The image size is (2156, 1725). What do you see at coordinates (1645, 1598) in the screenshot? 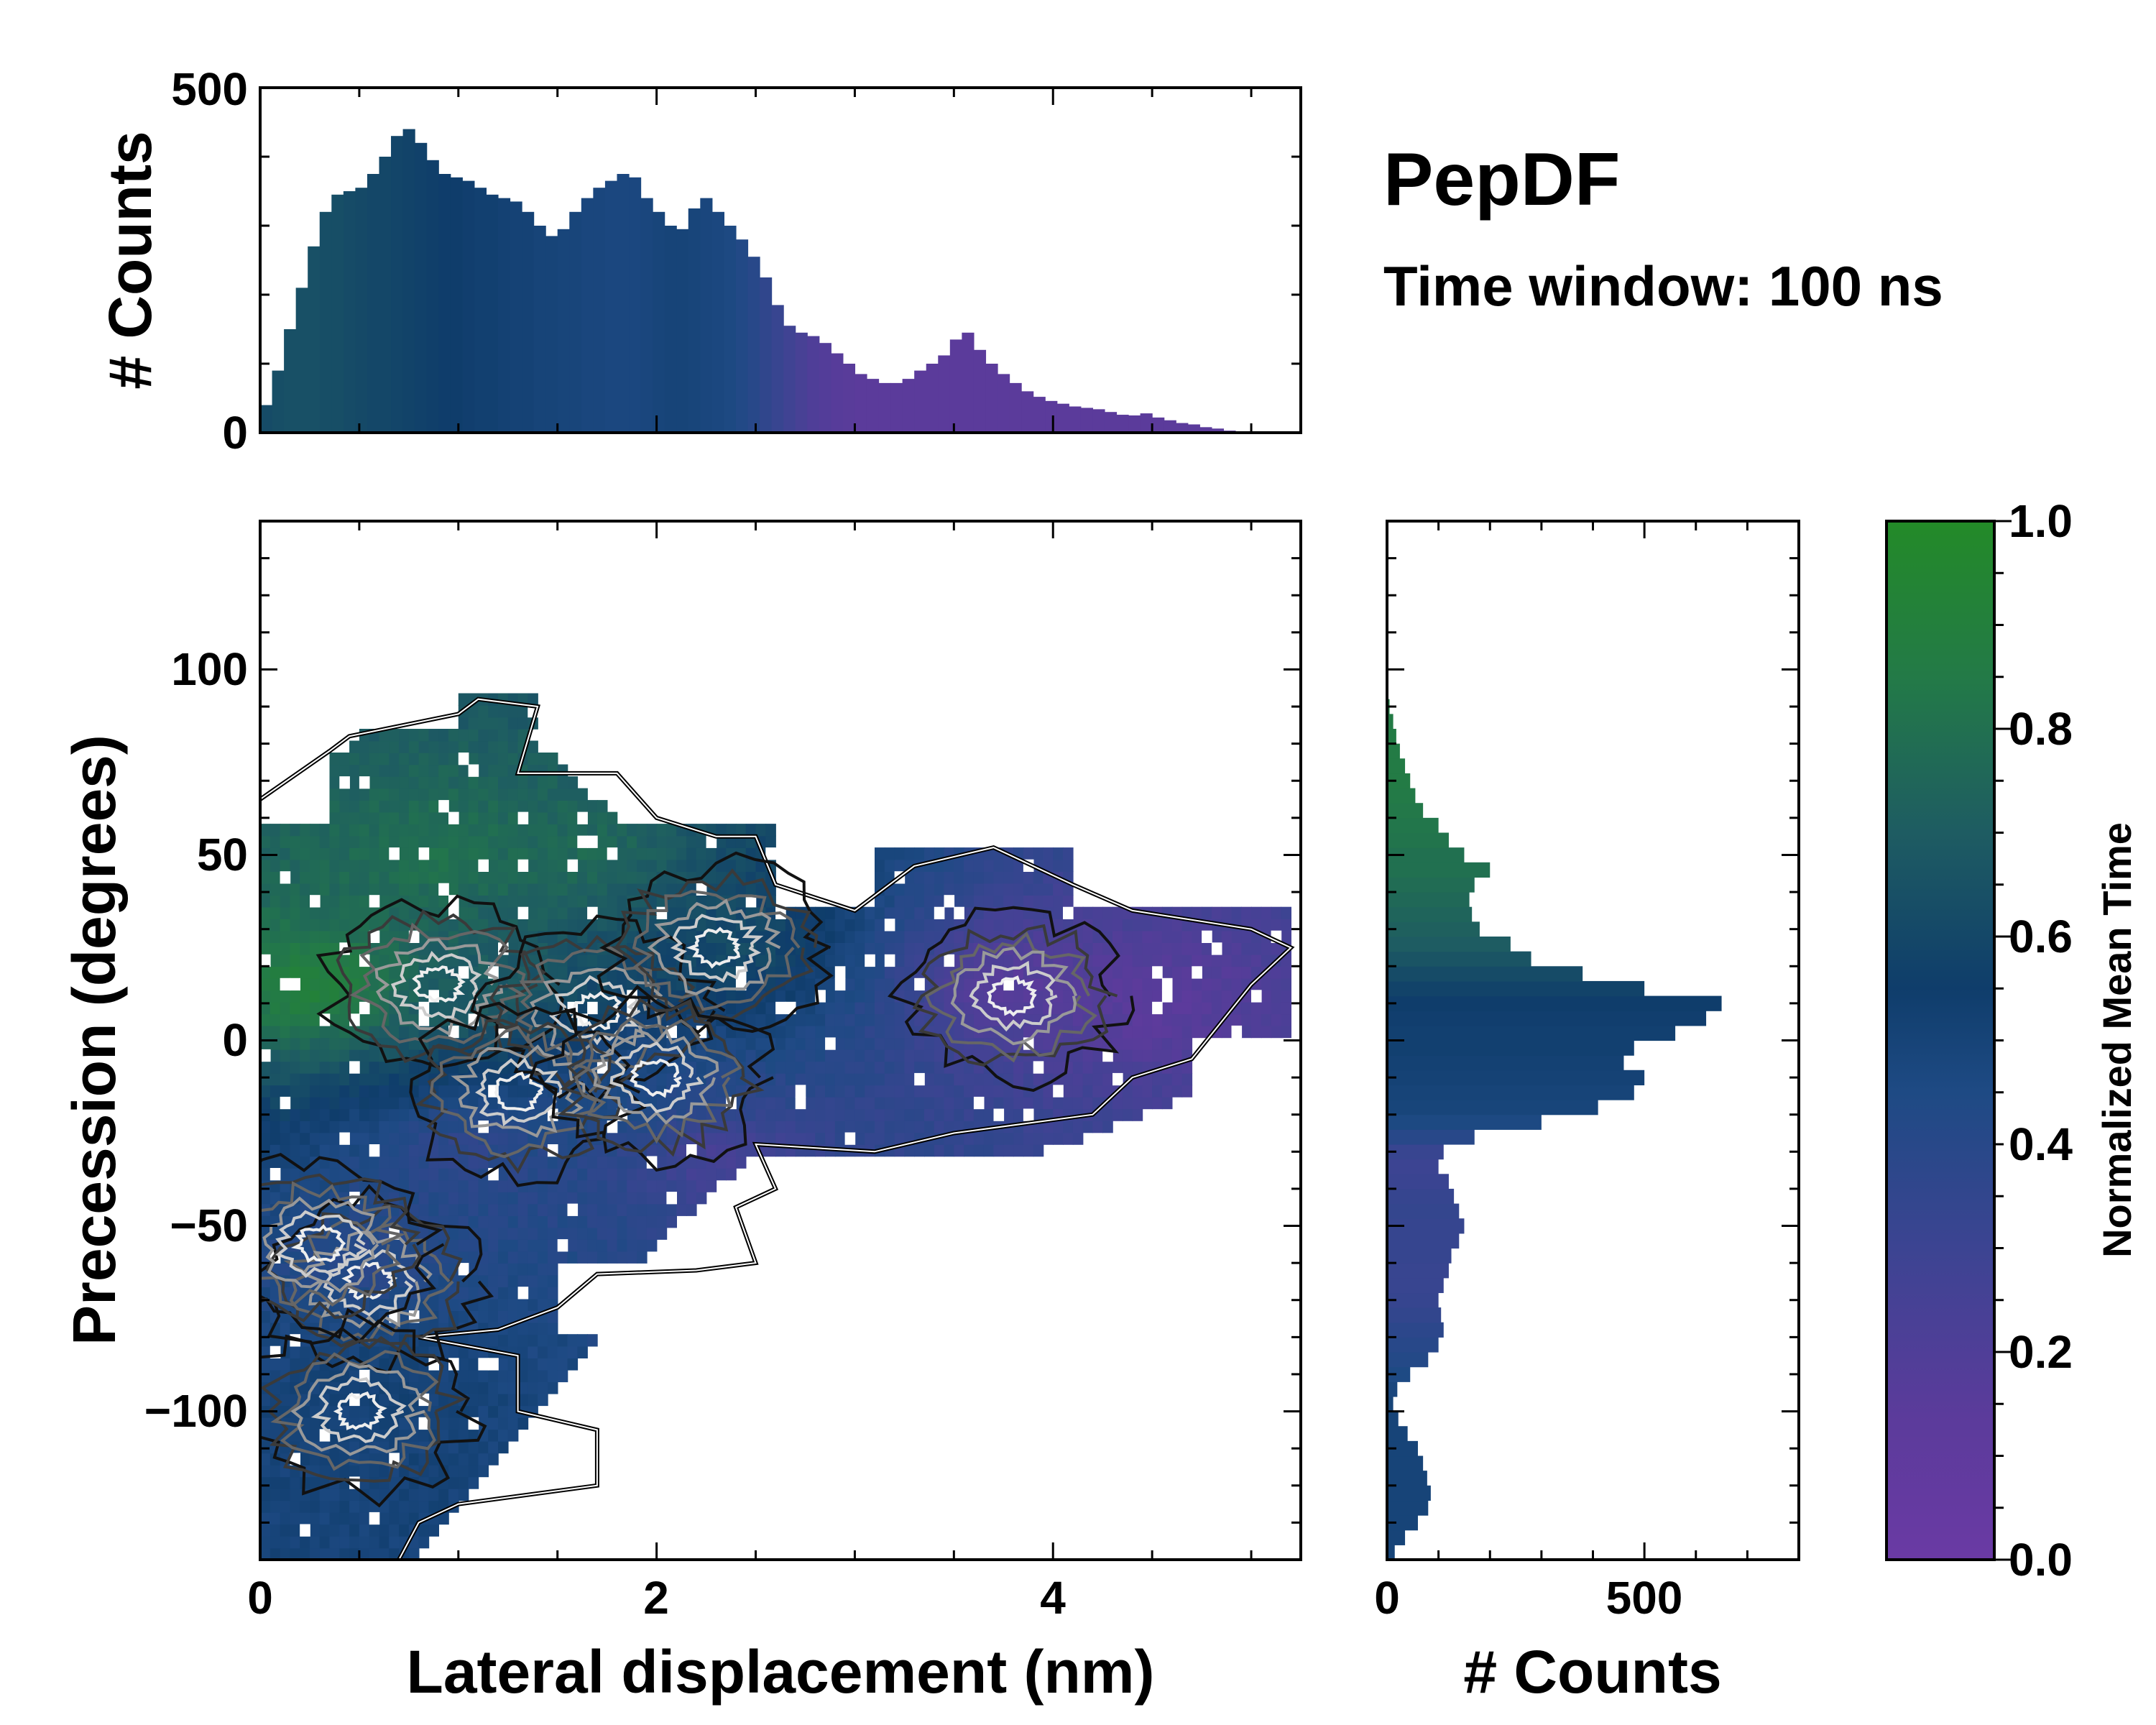
I see `right-xtick-label-500: 500` at bounding box center [1645, 1598].